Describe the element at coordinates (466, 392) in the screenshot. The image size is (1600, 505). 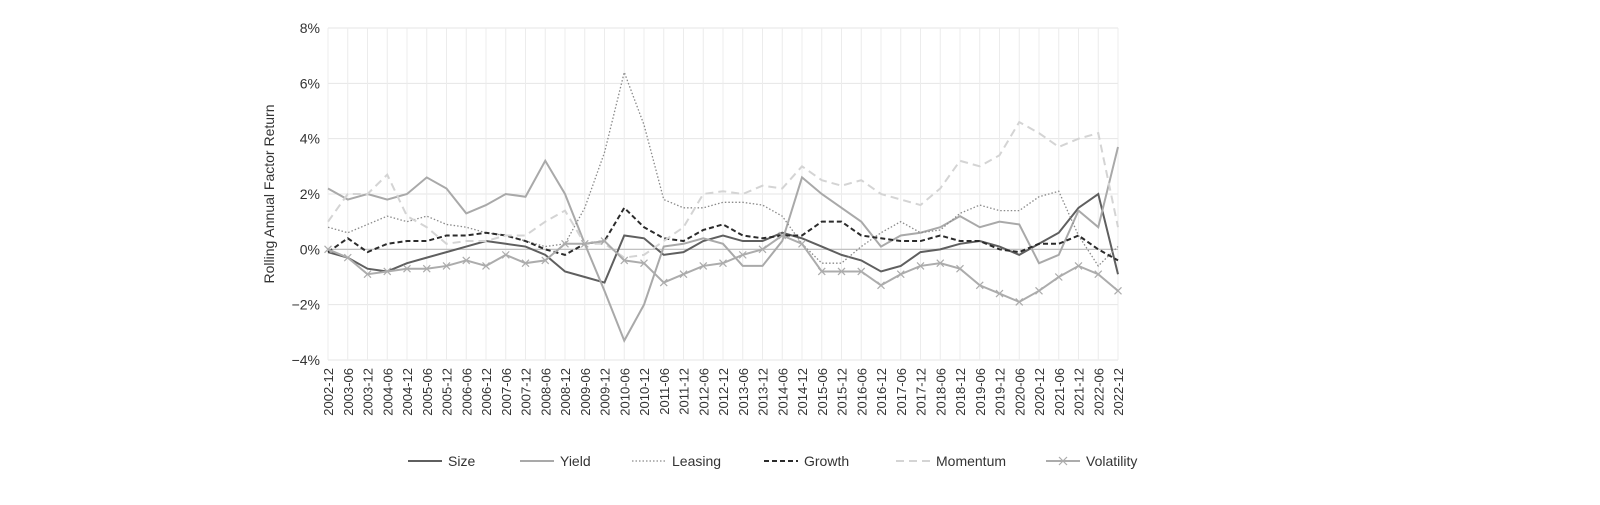
I see `x-tick-label: 2006-06` at that location.